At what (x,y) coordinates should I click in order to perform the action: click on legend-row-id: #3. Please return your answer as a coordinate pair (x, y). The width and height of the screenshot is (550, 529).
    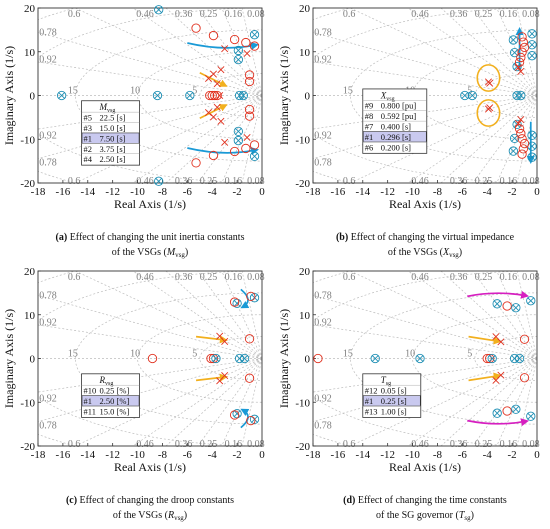
    Looking at the image, I should click on (88, 128).